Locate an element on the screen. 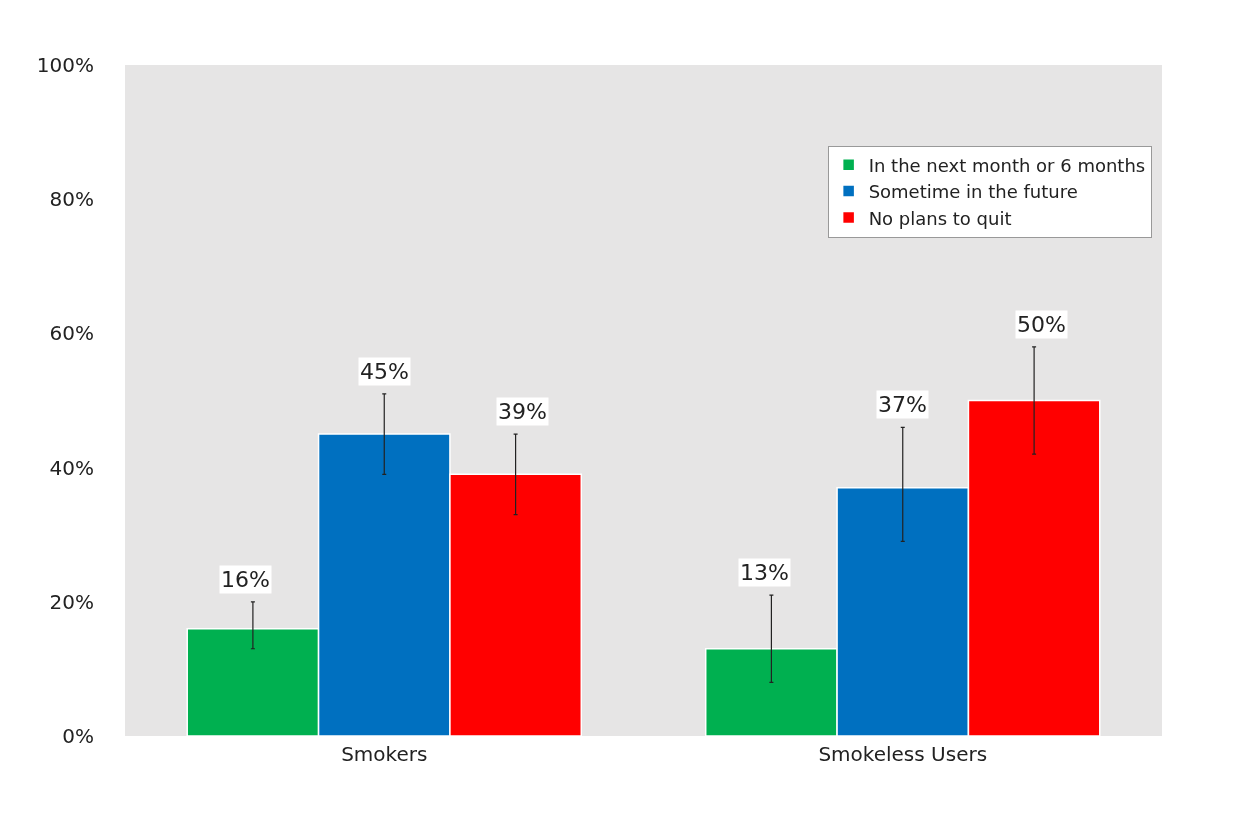 The width and height of the screenshot is (1257, 831). y-tick-label: 60% is located at coordinates (71, 333).